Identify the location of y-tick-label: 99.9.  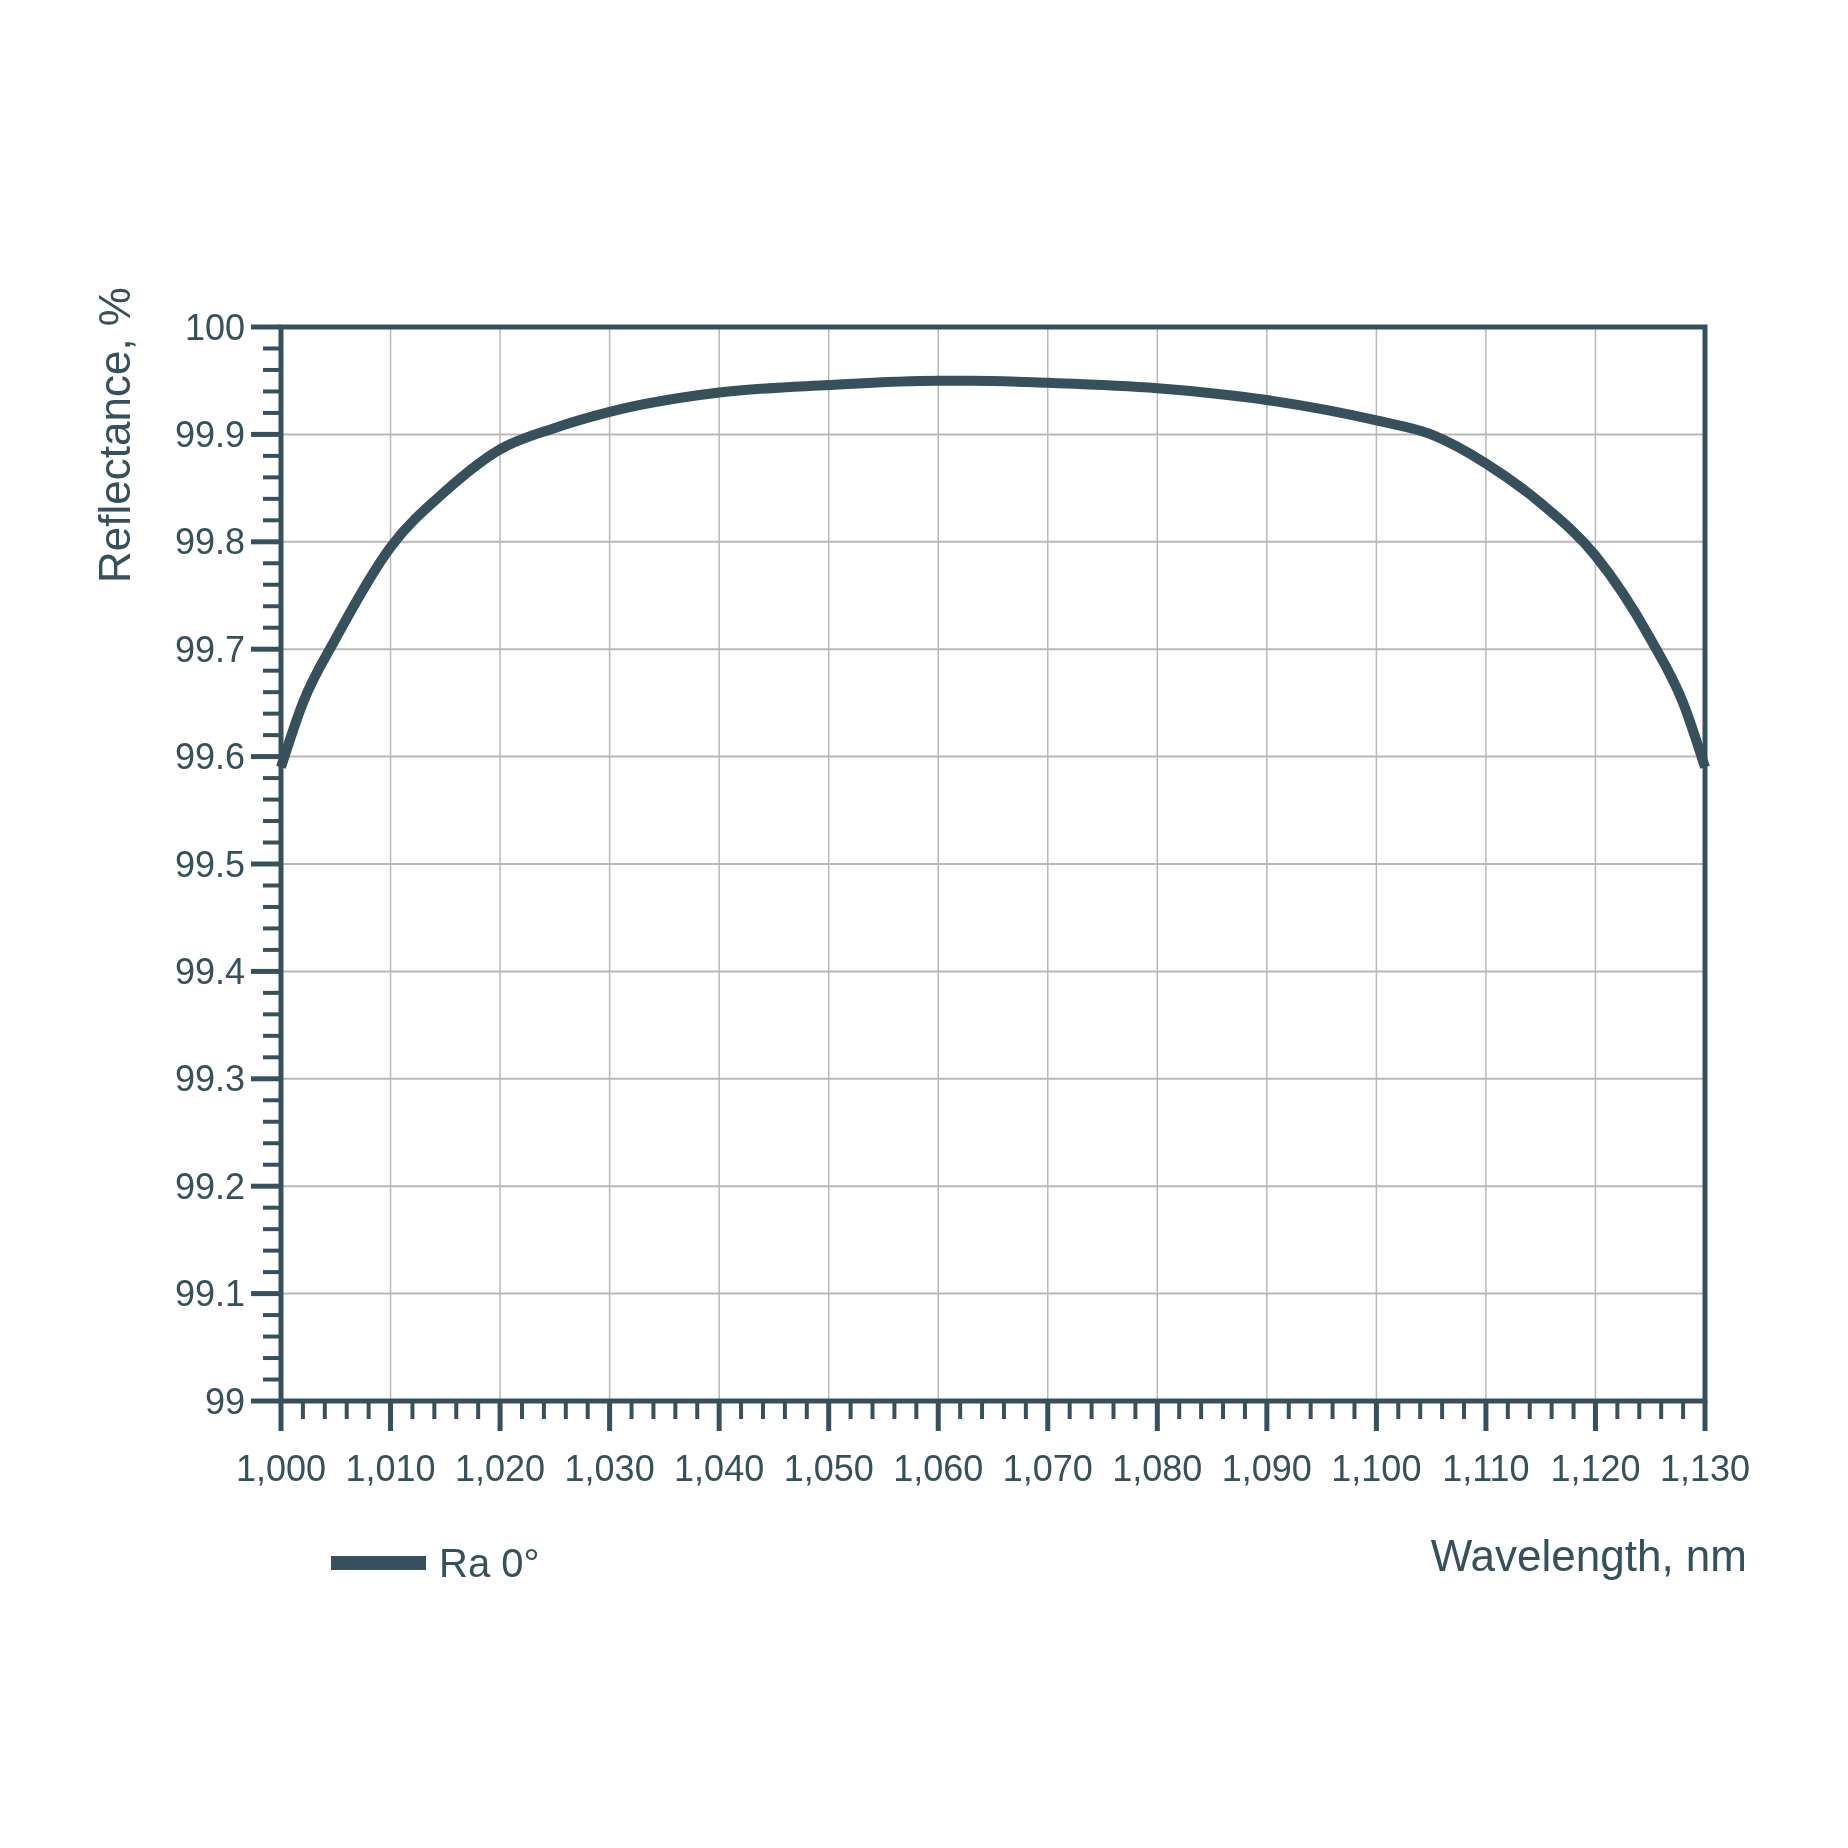
(209, 434).